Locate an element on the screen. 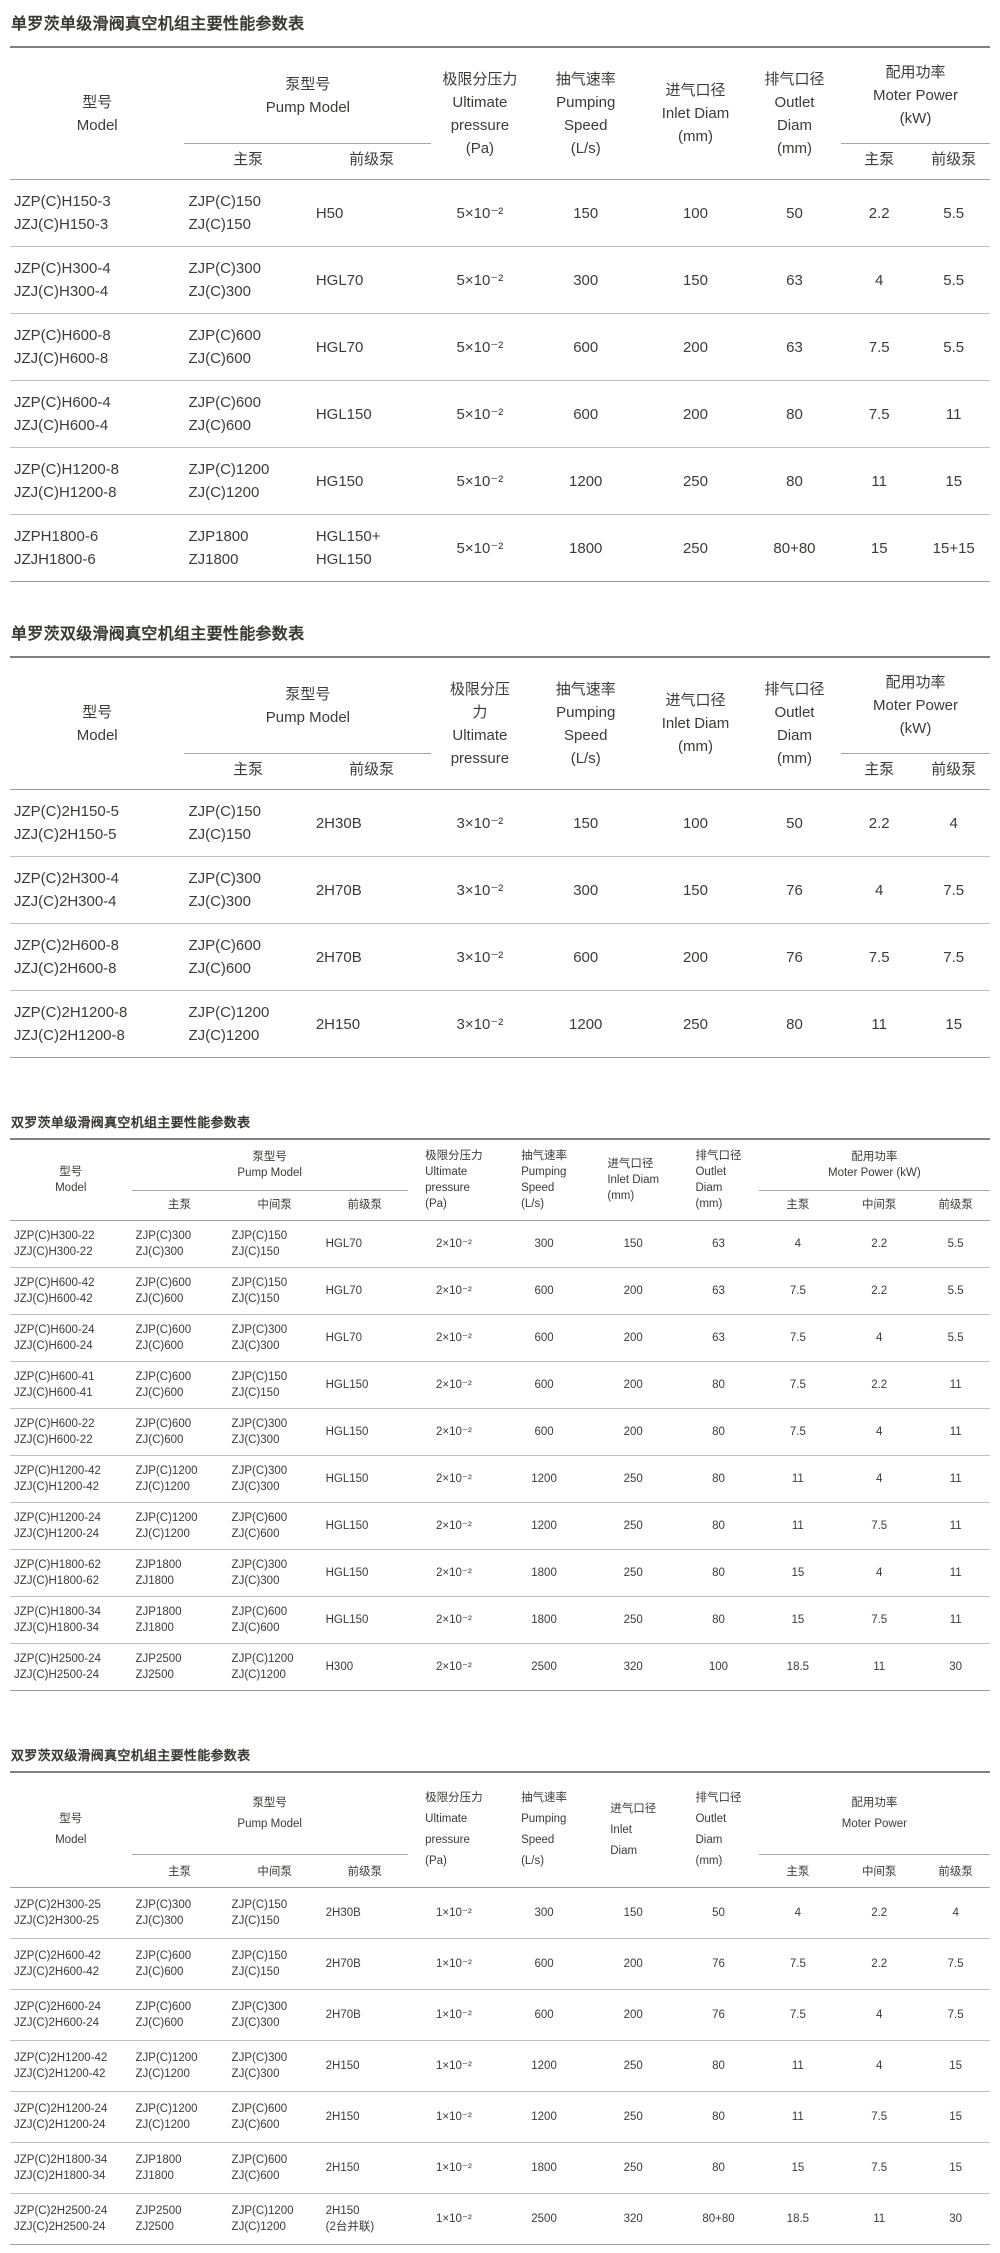 The width and height of the screenshot is (1000, 2253). column-header-metric: 进气口径 Inlet Diam (mm) is located at coordinates (633, 1180).